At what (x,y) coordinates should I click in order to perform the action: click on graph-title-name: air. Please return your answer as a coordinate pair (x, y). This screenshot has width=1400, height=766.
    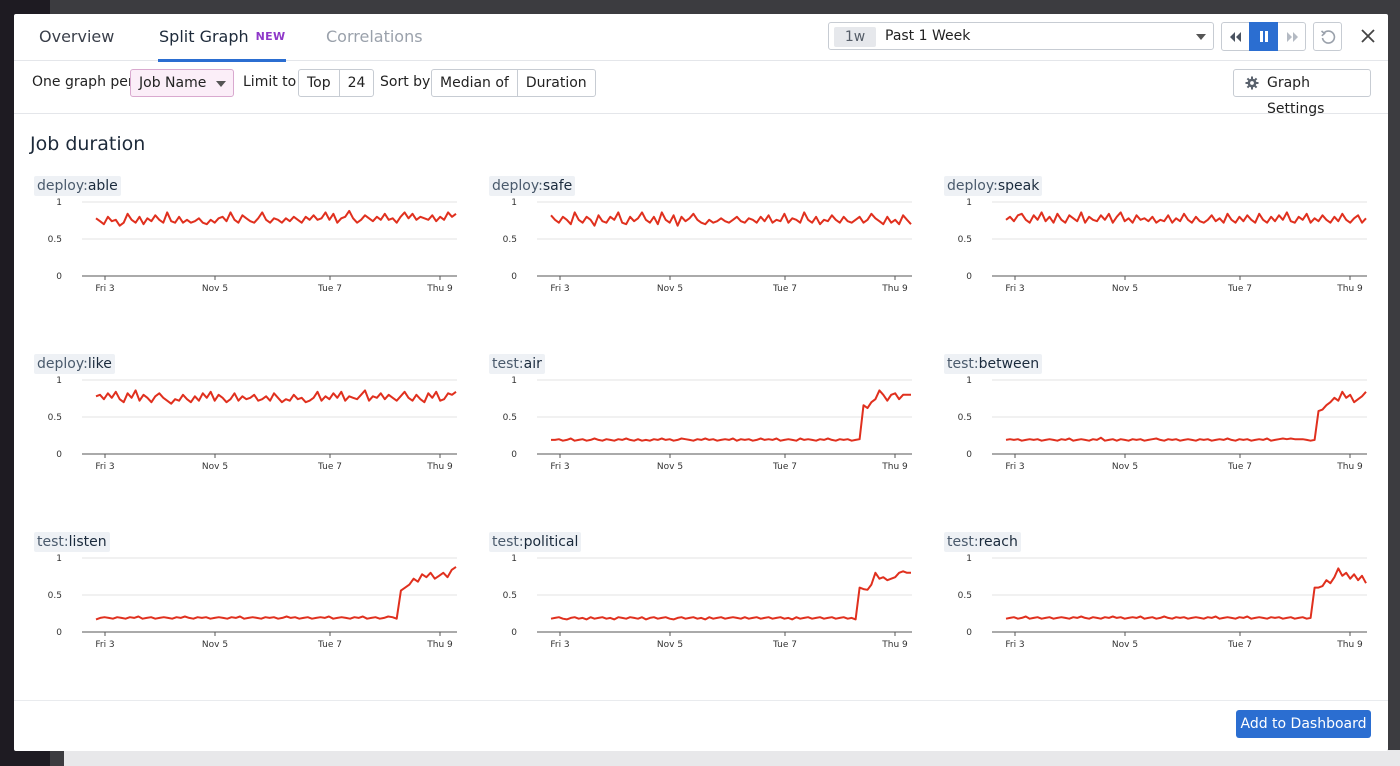
    Looking at the image, I should click on (532, 364).